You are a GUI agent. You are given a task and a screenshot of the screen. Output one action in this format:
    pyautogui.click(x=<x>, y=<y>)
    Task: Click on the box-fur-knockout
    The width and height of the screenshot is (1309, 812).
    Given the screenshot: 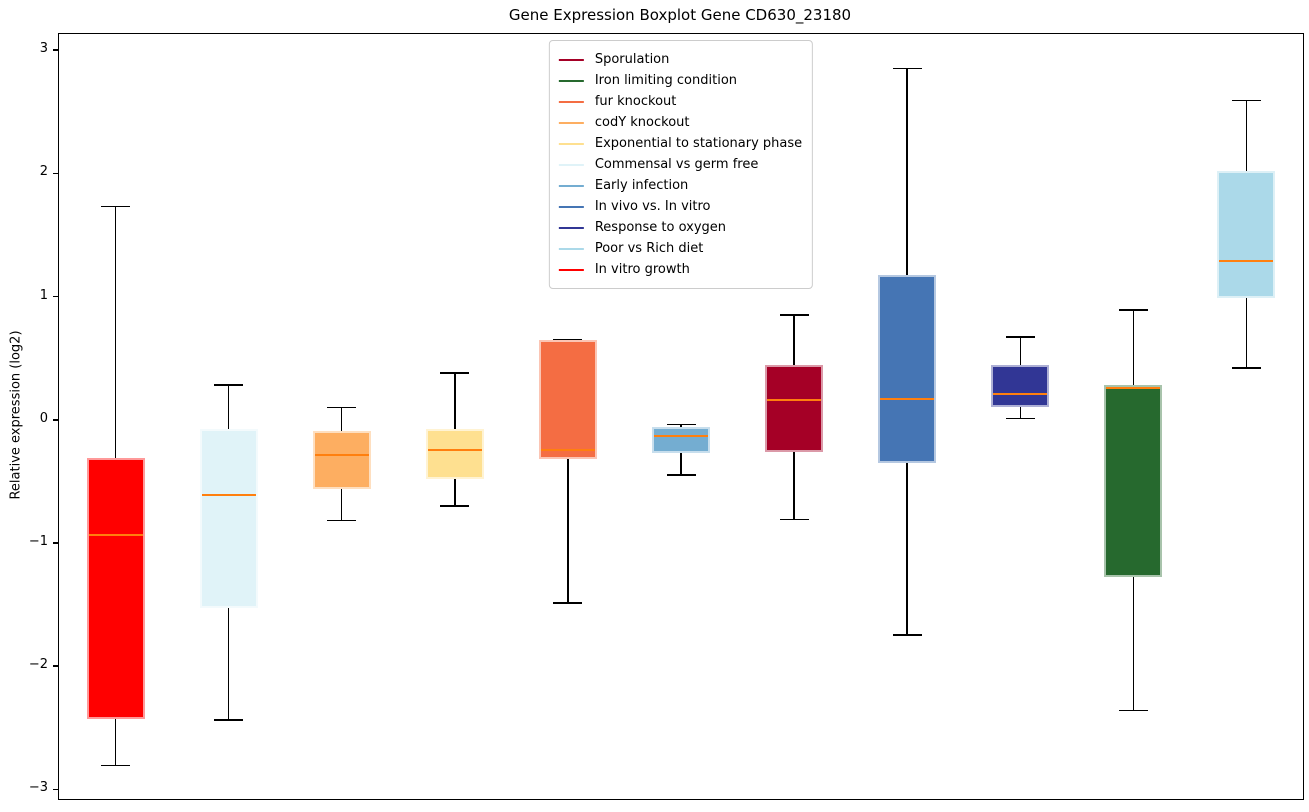 What is the action you would take?
    pyautogui.click(x=567, y=399)
    